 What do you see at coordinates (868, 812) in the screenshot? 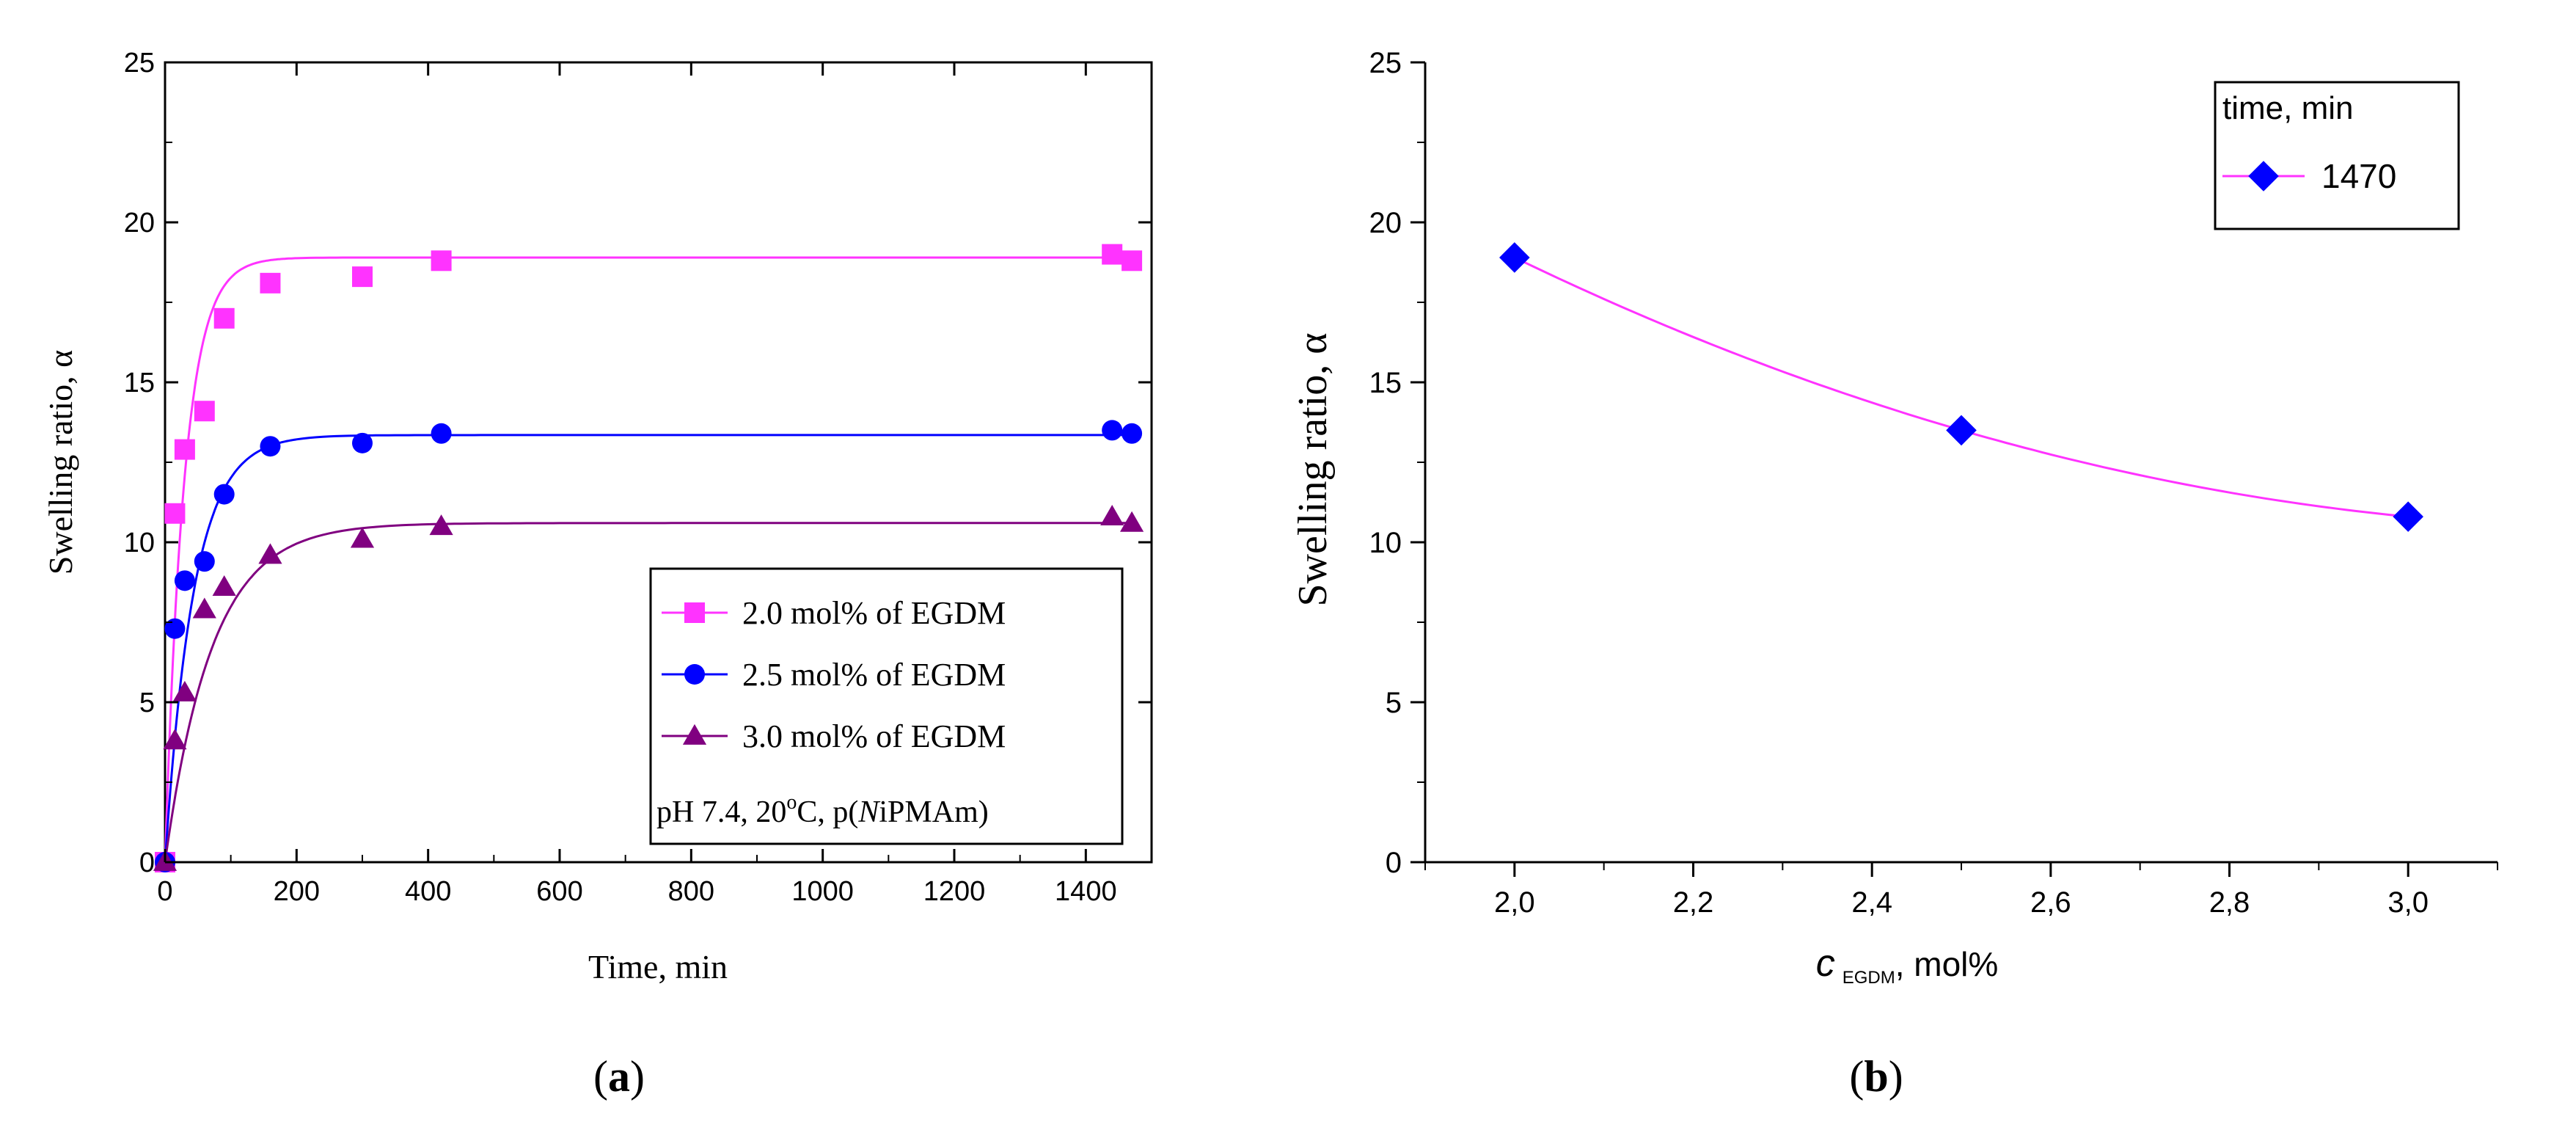
I see `annotation-italic: N` at bounding box center [868, 812].